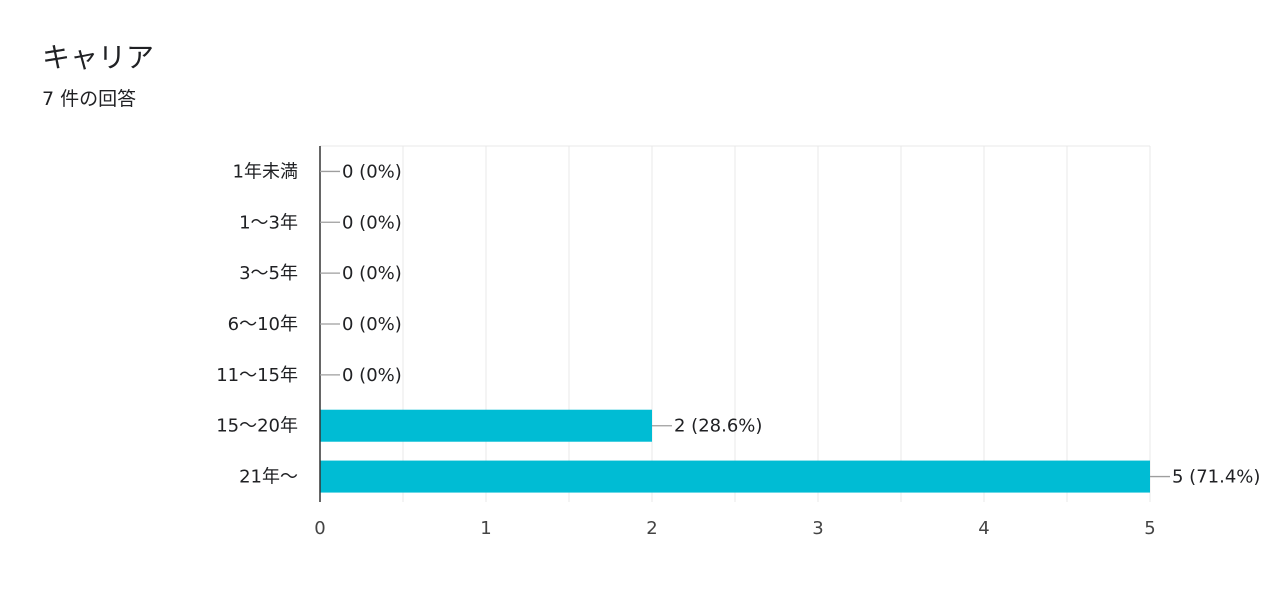 The image size is (1280, 608). What do you see at coordinates (817, 528) in the screenshot?
I see `x-tick-label: 3` at bounding box center [817, 528].